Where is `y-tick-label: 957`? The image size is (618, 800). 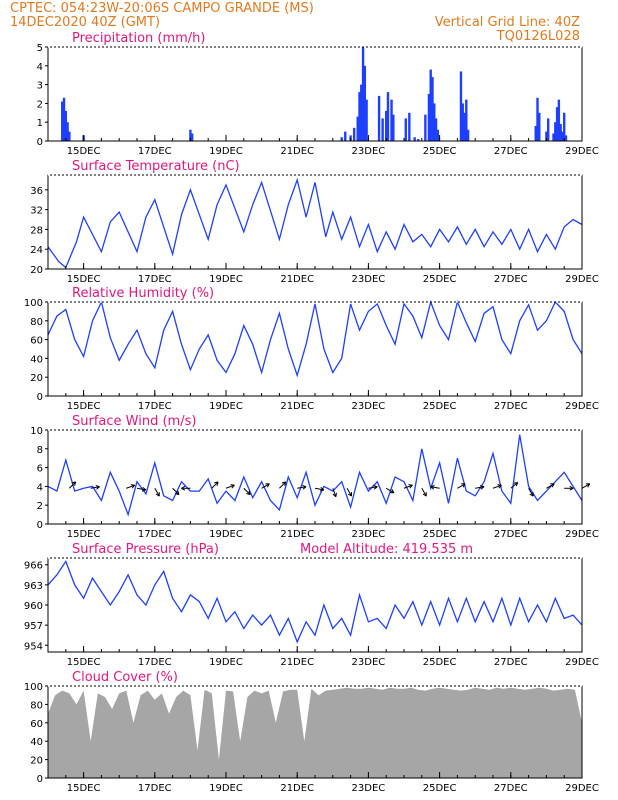
y-tick-label: 957 is located at coordinates (33, 626).